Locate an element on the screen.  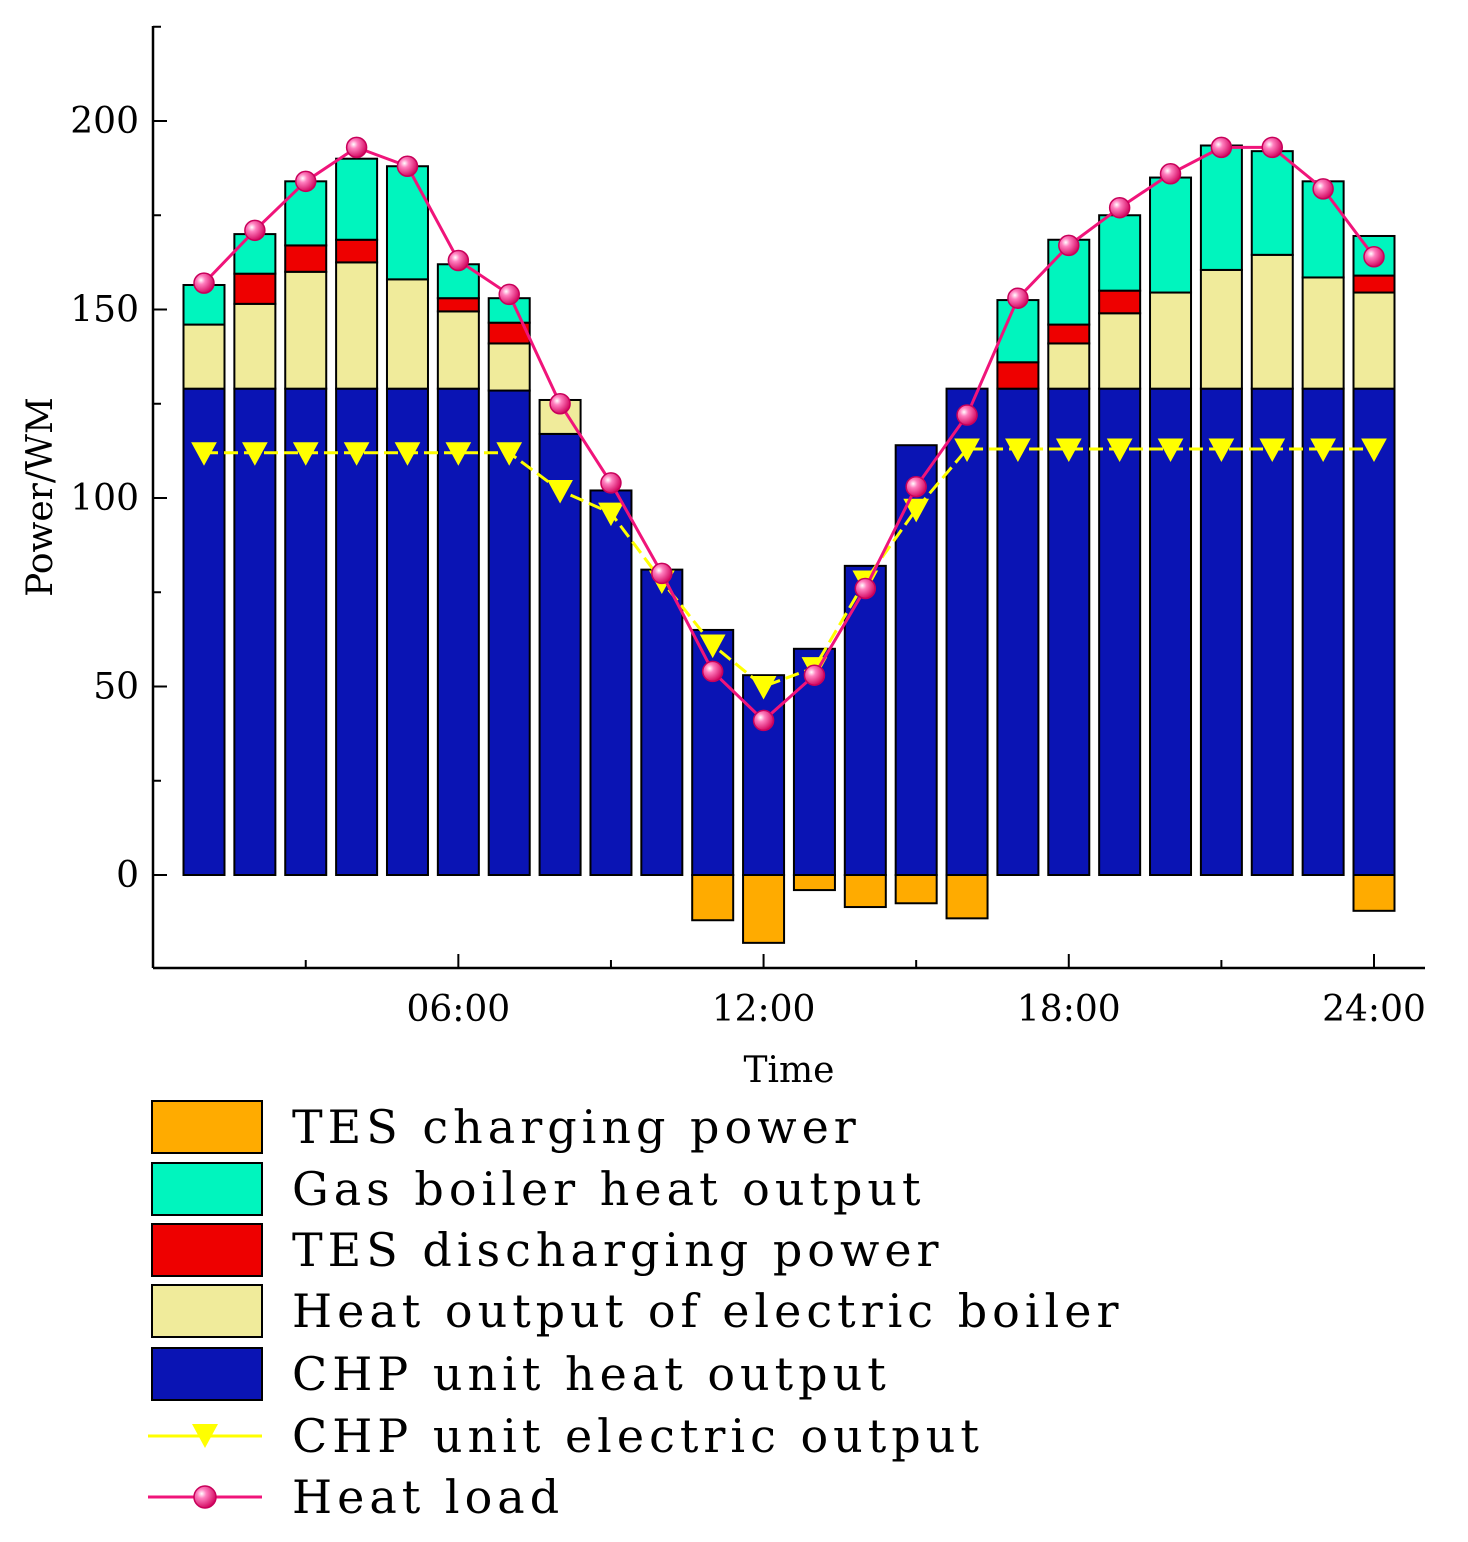
marker-heat_load-h15 is located at coordinates (916, 486).